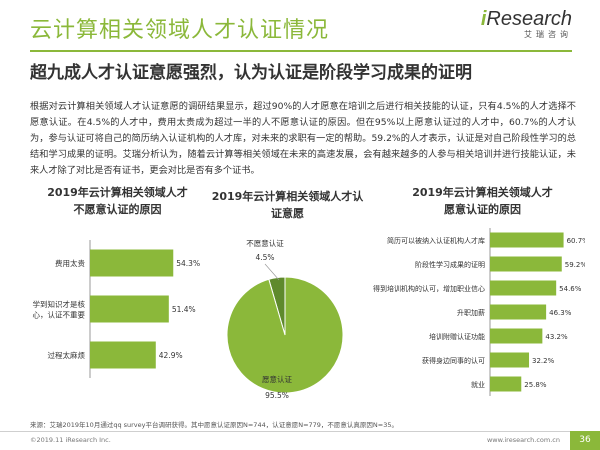 The height and width of the screenshot is (450, 600). I want to click on chart1-category-label: 学到知识才是核, so click(59, 304).